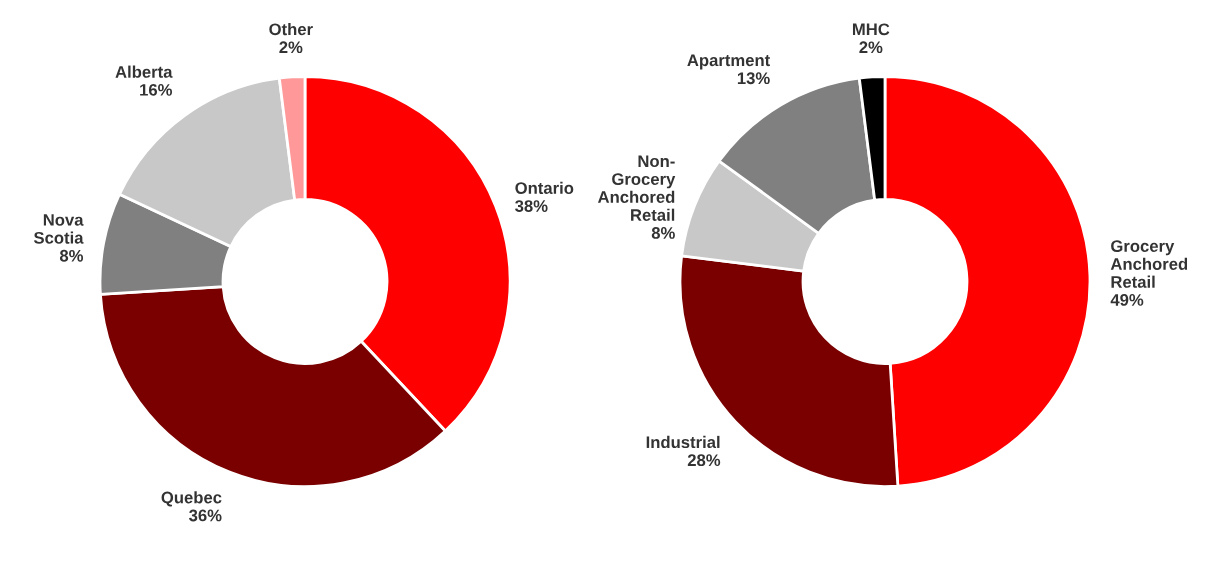  What do you see at coordinates (291, 29) in the screenshot?
I see `slice-label: Other` at bounding box center [291, 29].